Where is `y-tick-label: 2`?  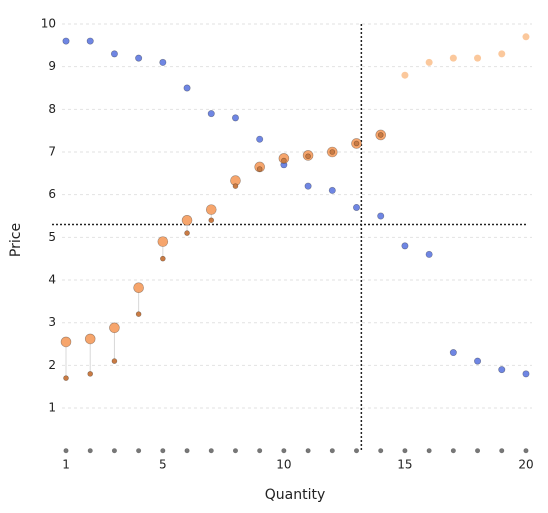 y-tick-label: 2 is located at coordinates (52, 365).